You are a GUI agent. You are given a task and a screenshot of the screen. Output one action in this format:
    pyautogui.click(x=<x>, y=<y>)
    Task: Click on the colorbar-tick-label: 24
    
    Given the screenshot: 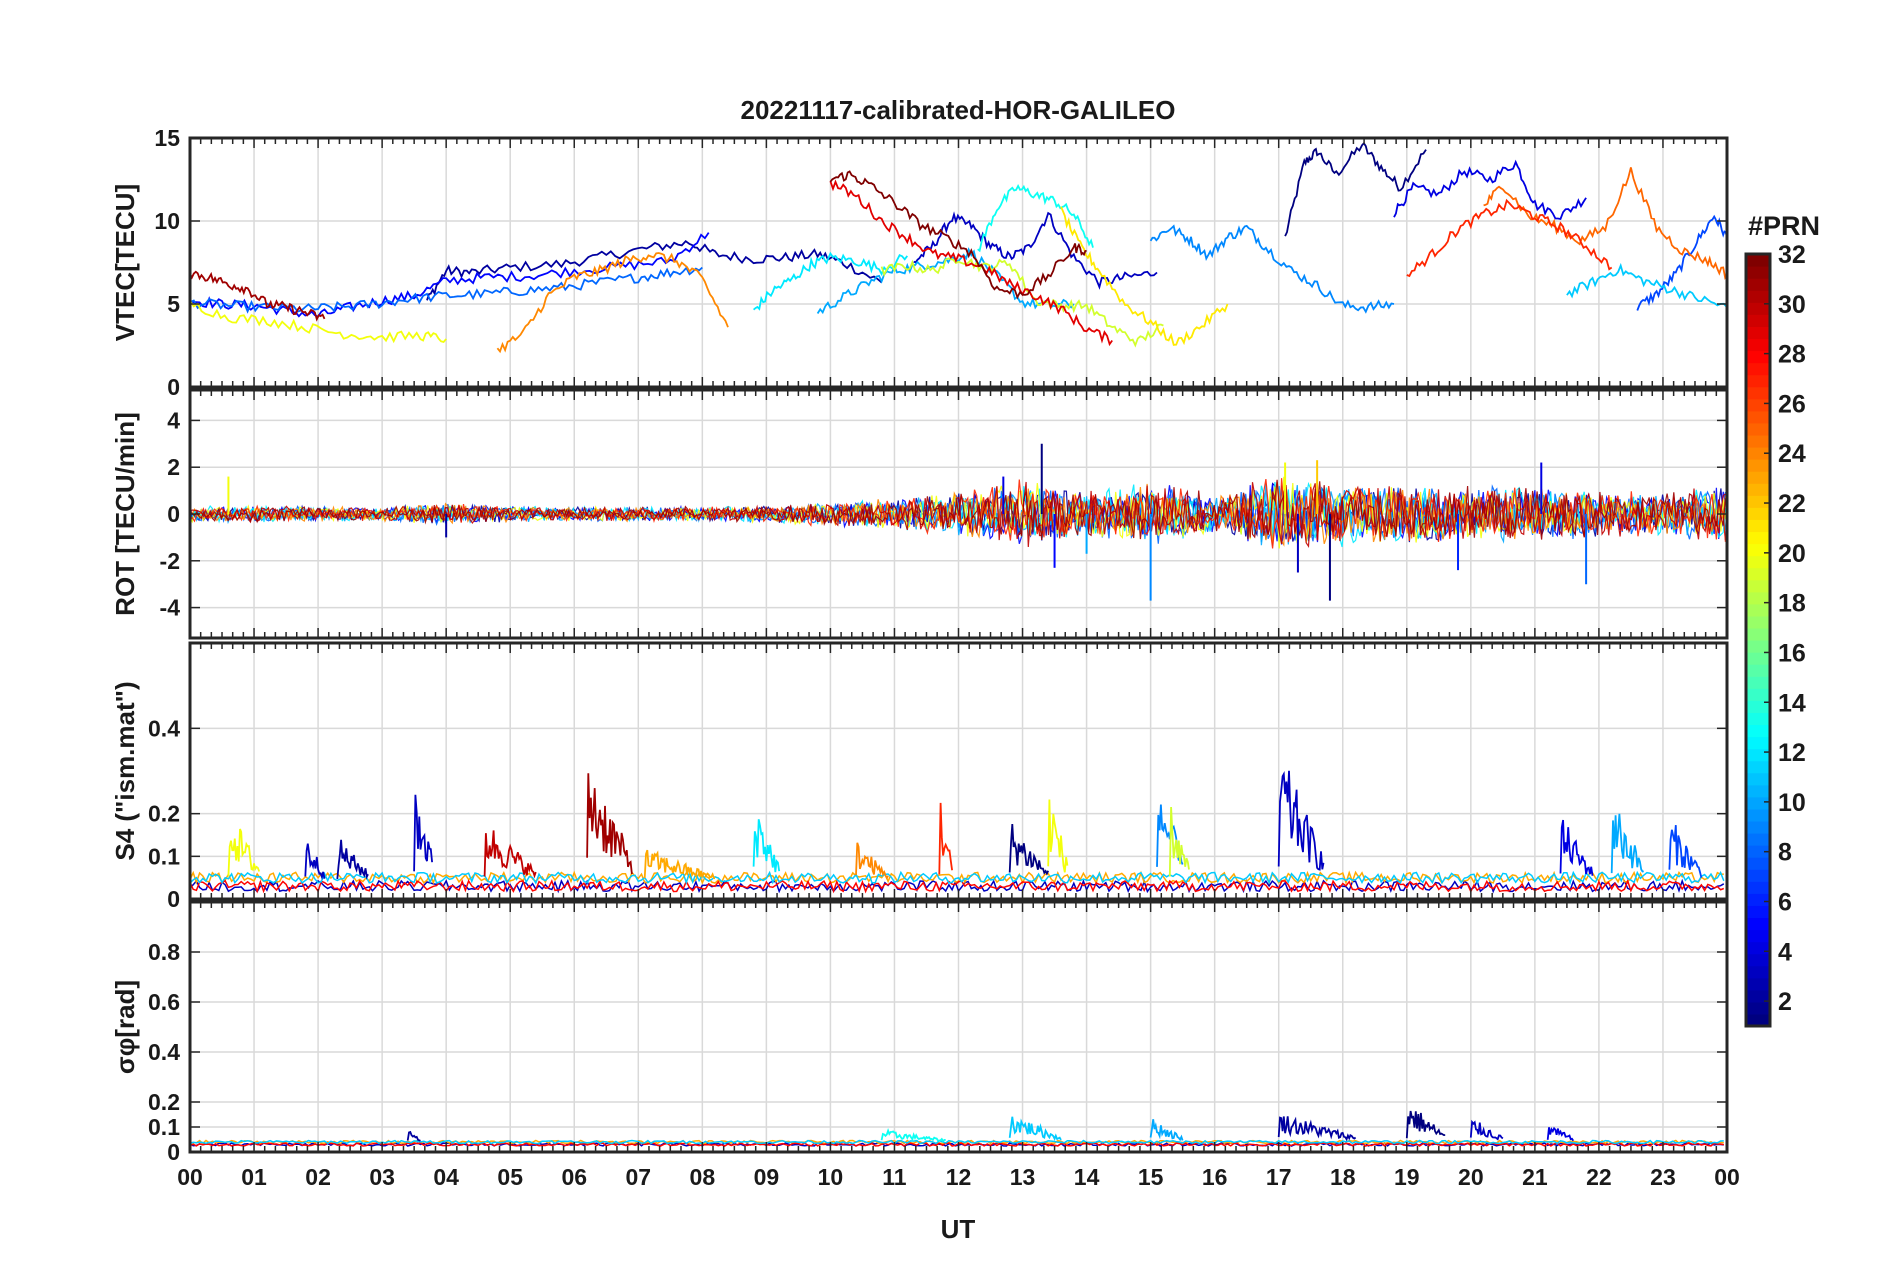 What is the action you would take?
    pyautogui.click(x=1792, y=454)
    